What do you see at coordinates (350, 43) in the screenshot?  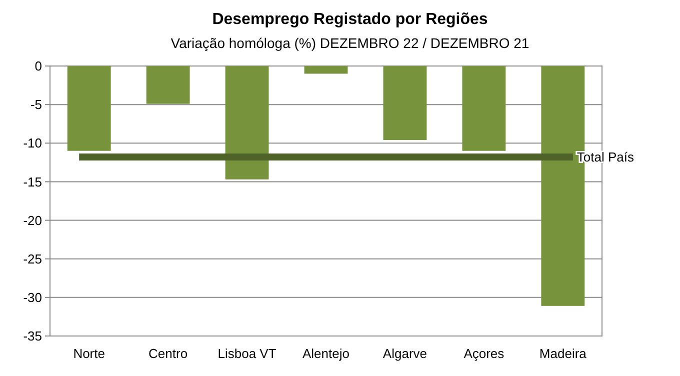 I see `chart-subtitle: Variação homóloga (%) DEZEMBRO 22 / DEZEMBRO 21` at bounding box center [350, 43].